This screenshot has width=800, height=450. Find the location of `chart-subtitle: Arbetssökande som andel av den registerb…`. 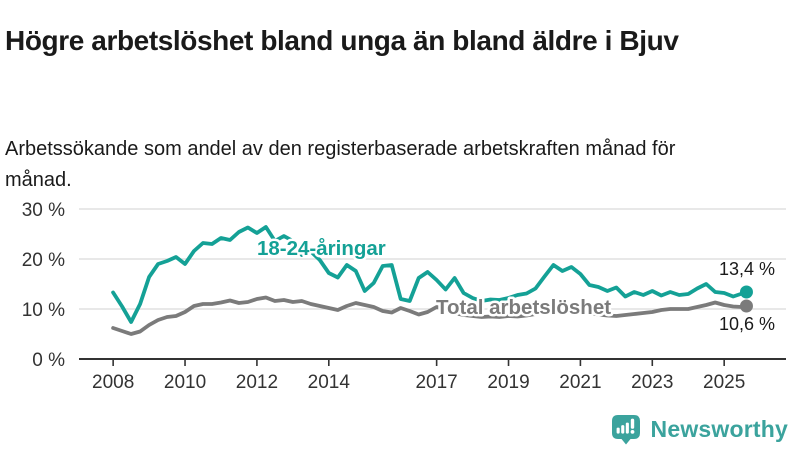

chart-subtitle: Arbetssökande som andel av den registerb… is located at coordinates (340, 164).